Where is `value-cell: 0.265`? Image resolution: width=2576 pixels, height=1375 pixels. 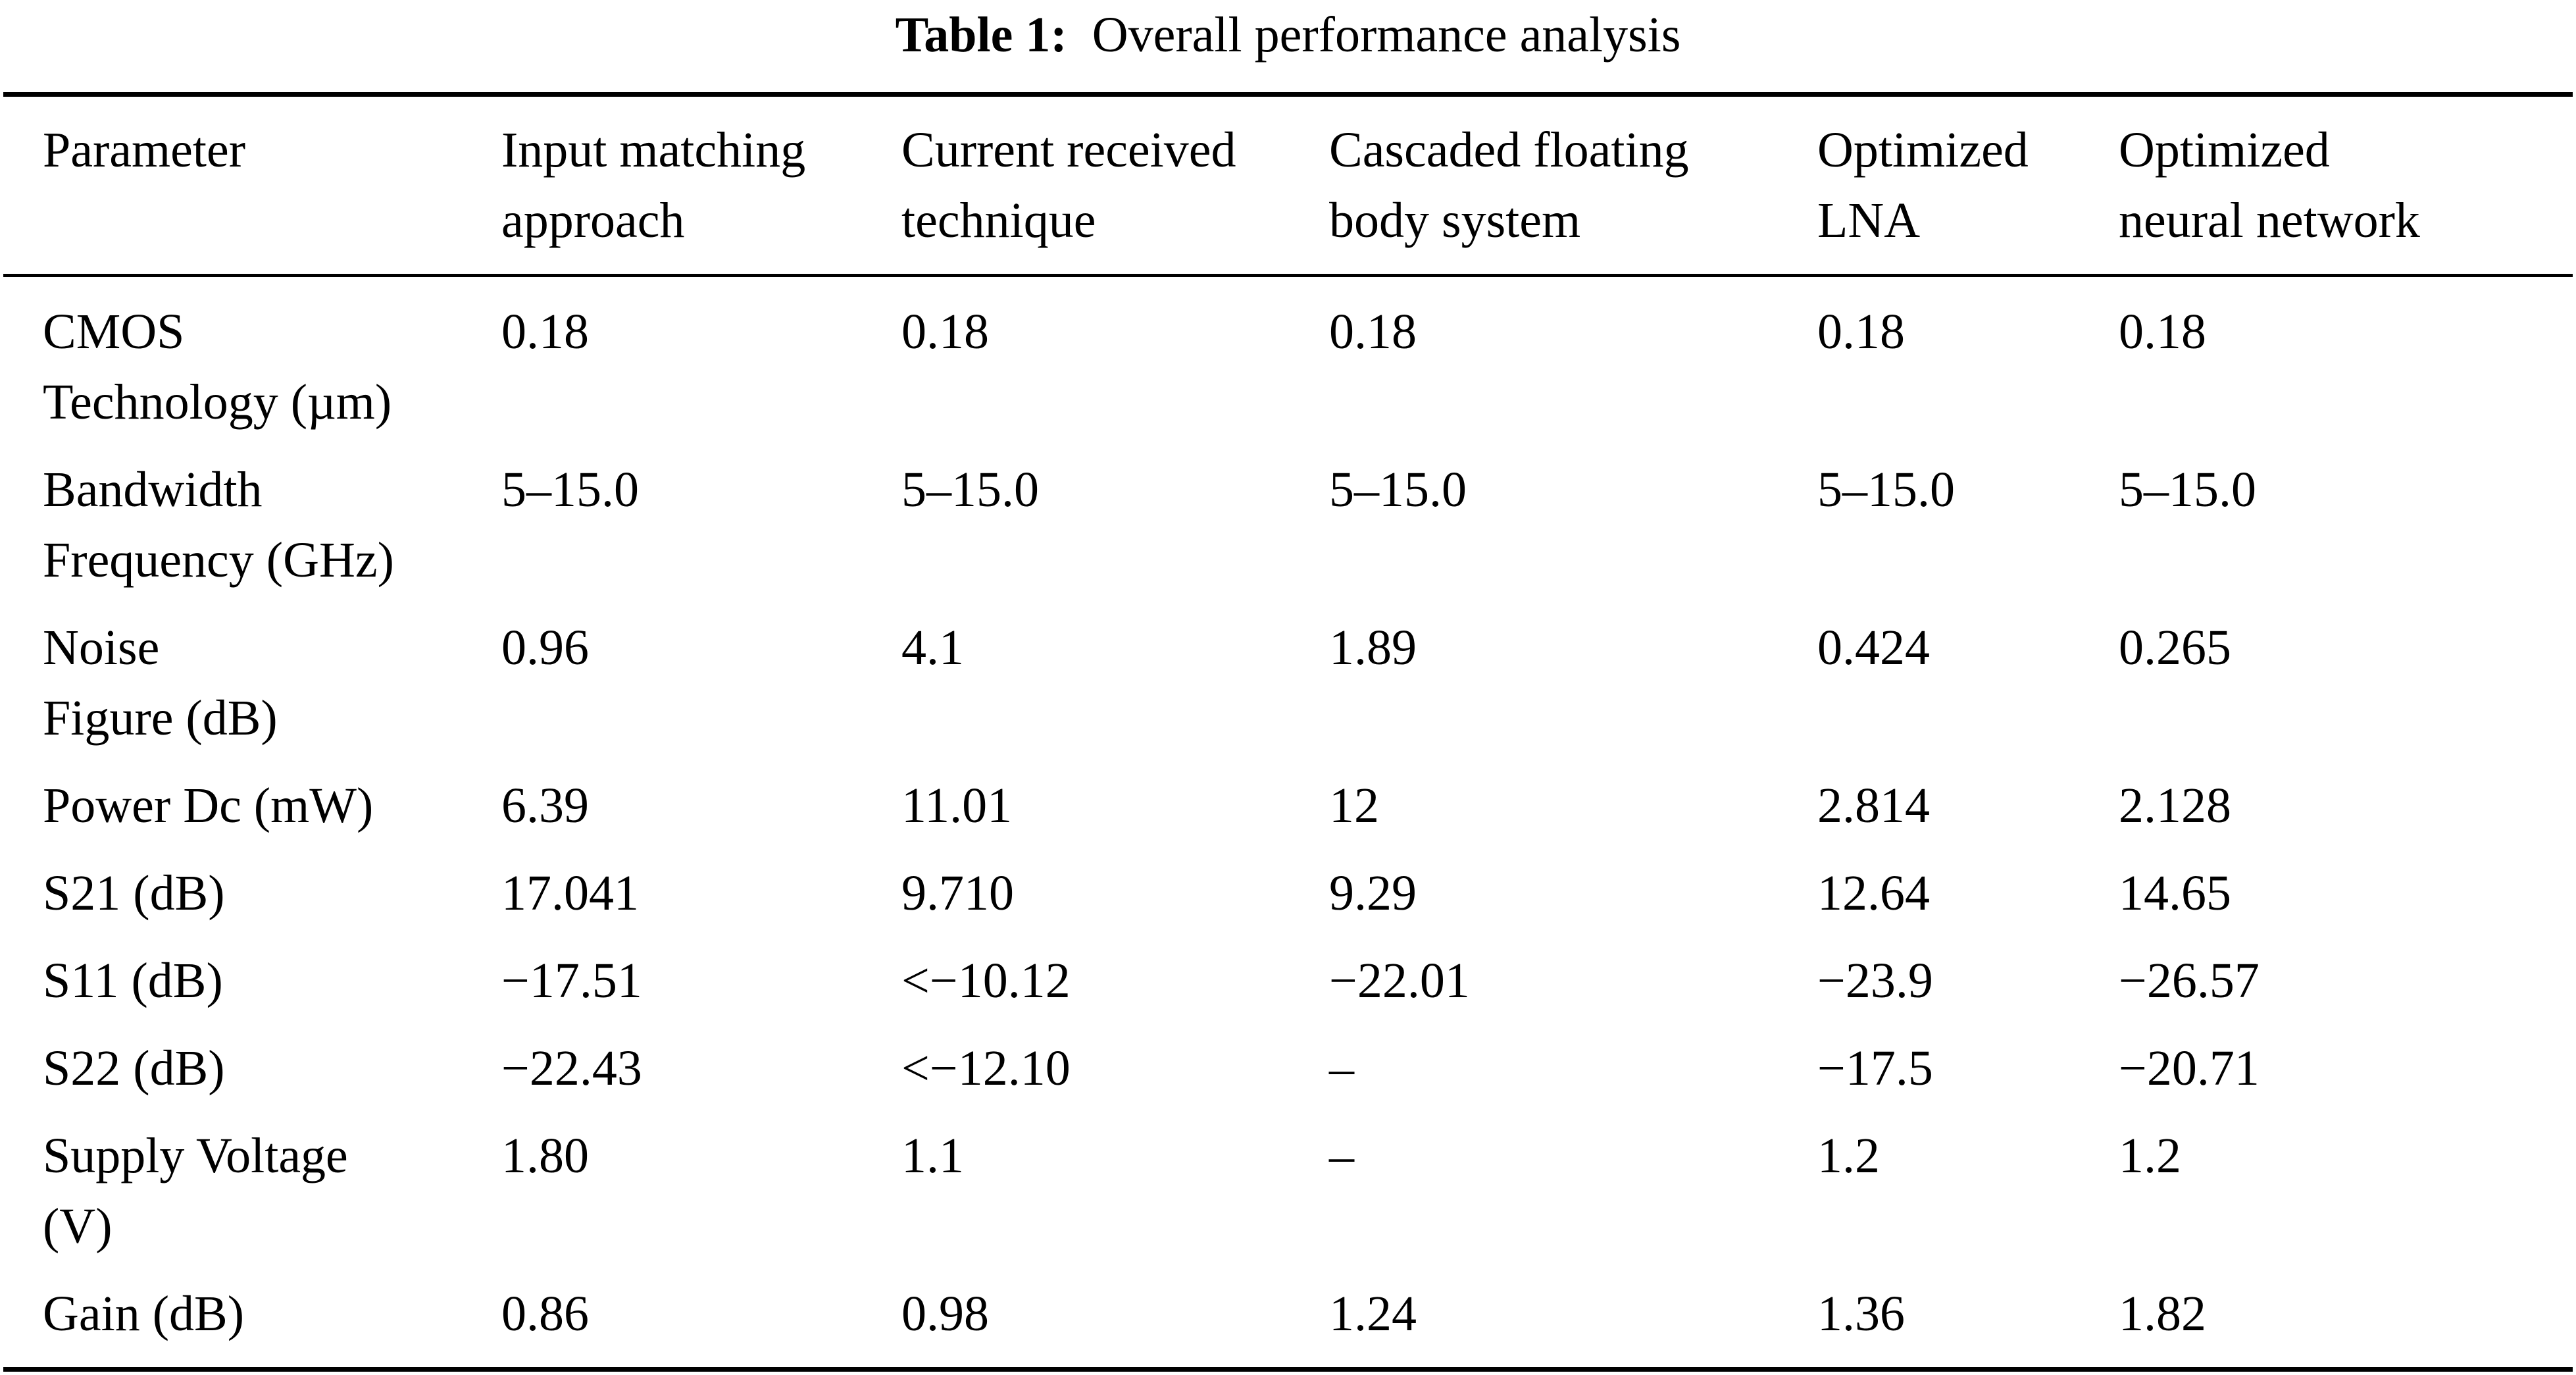
value-cell: 0.265 is located at coordinates (2175, 647).